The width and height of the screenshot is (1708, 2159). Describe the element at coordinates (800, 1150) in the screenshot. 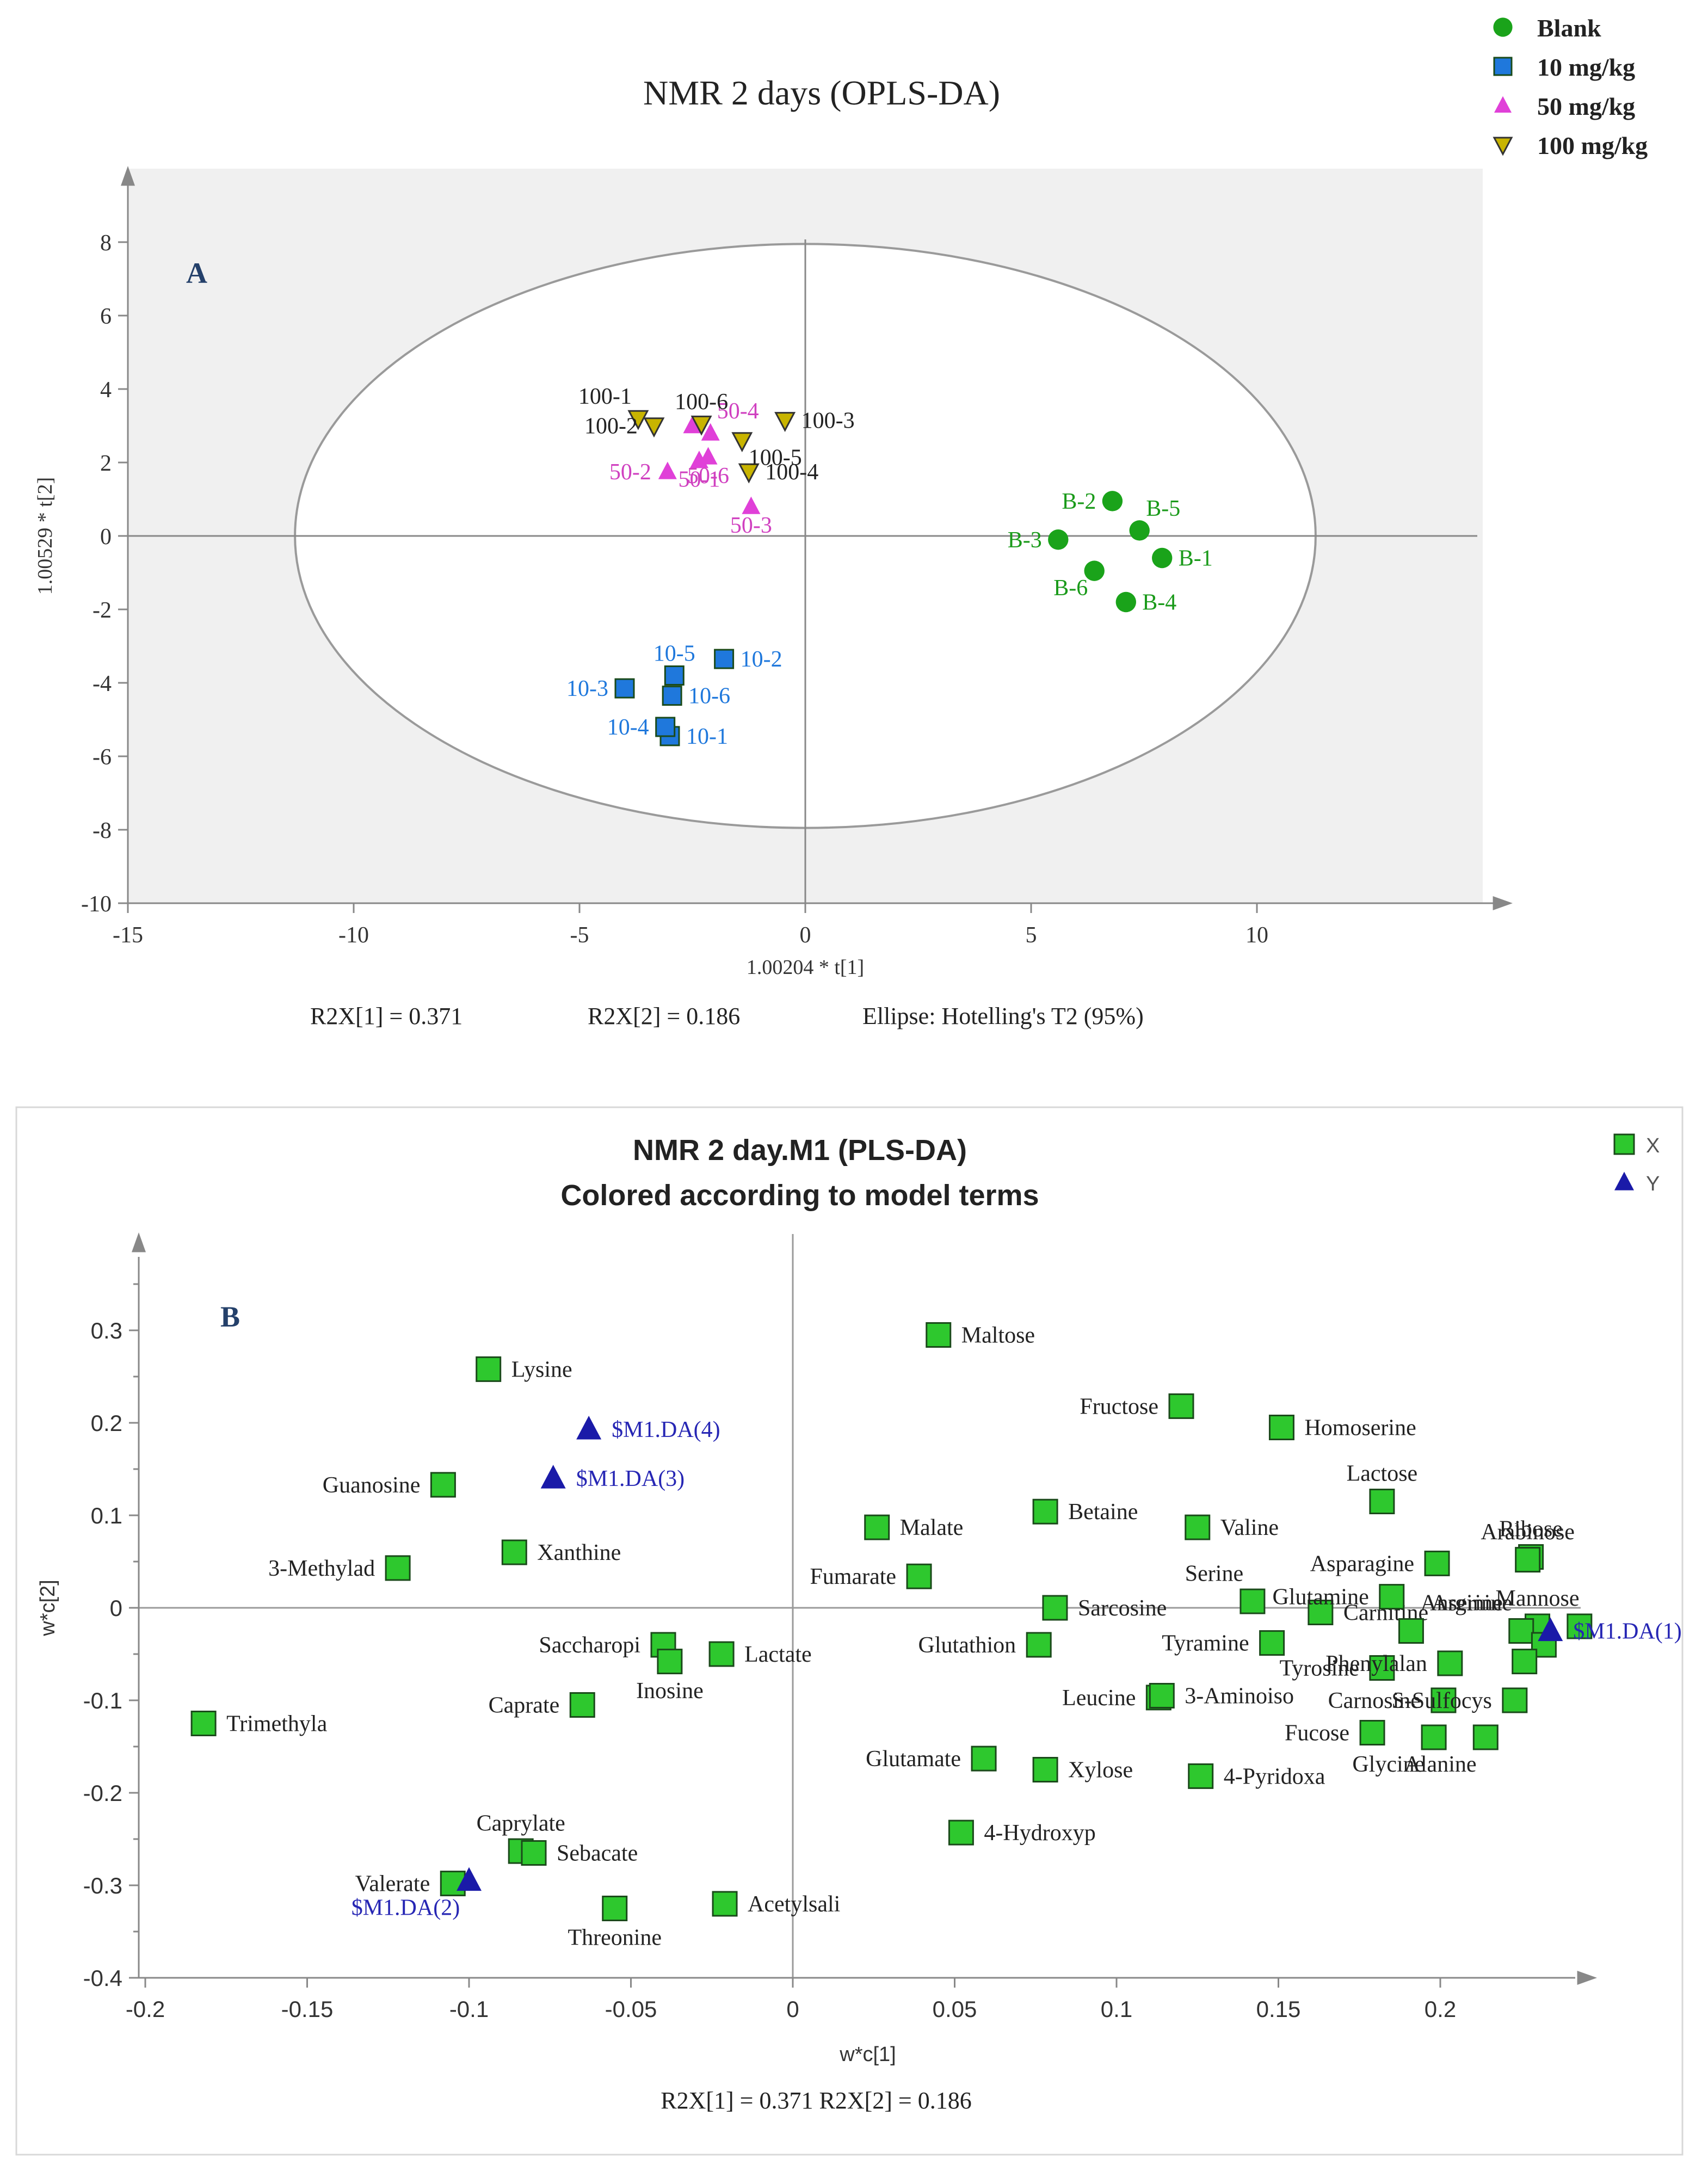

I see `panel-b-title: NMR 2 day.M1 (PLS-DA)` at that location.